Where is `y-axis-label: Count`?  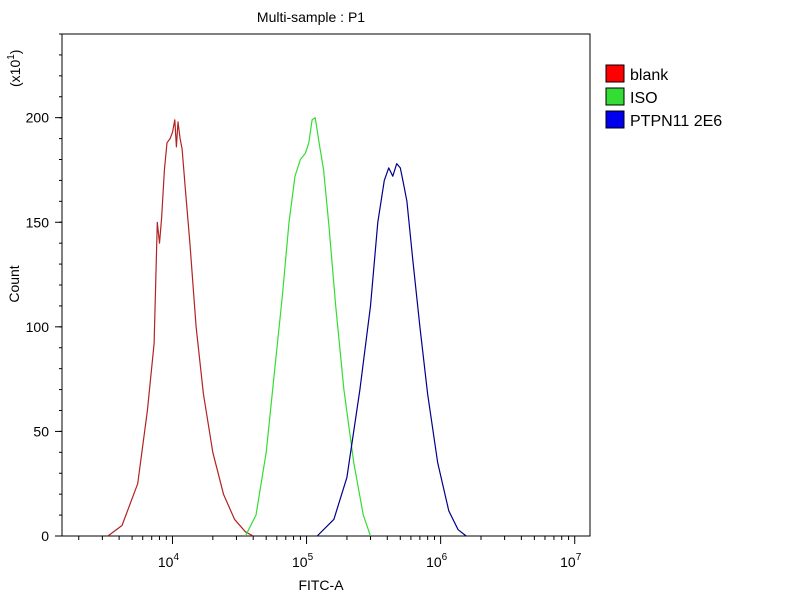 y-axis-label: Count is located at coordinates (14, 283).